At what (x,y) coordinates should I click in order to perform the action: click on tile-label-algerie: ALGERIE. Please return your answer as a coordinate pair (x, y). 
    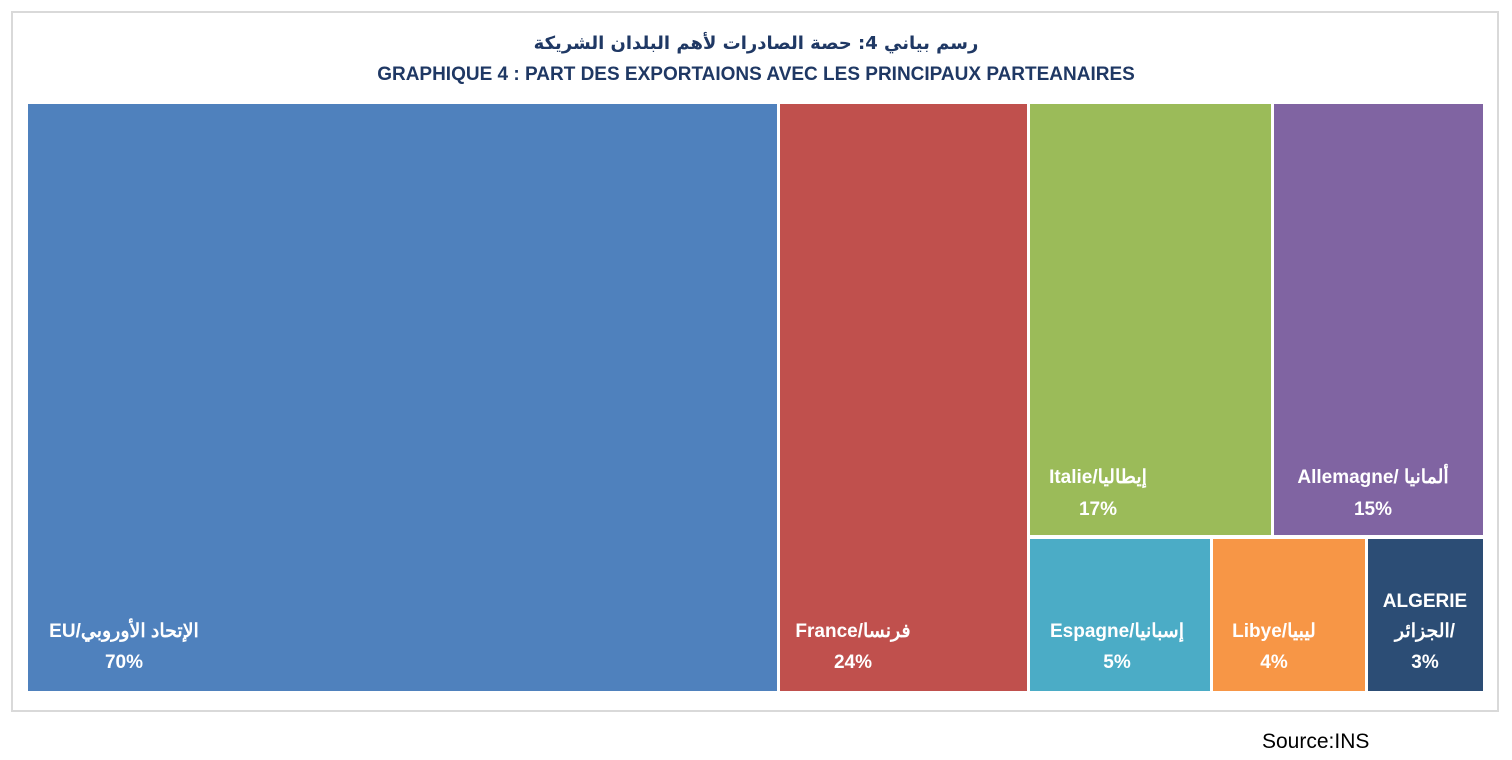
    Looking at the image, I should click on (1425, 601).